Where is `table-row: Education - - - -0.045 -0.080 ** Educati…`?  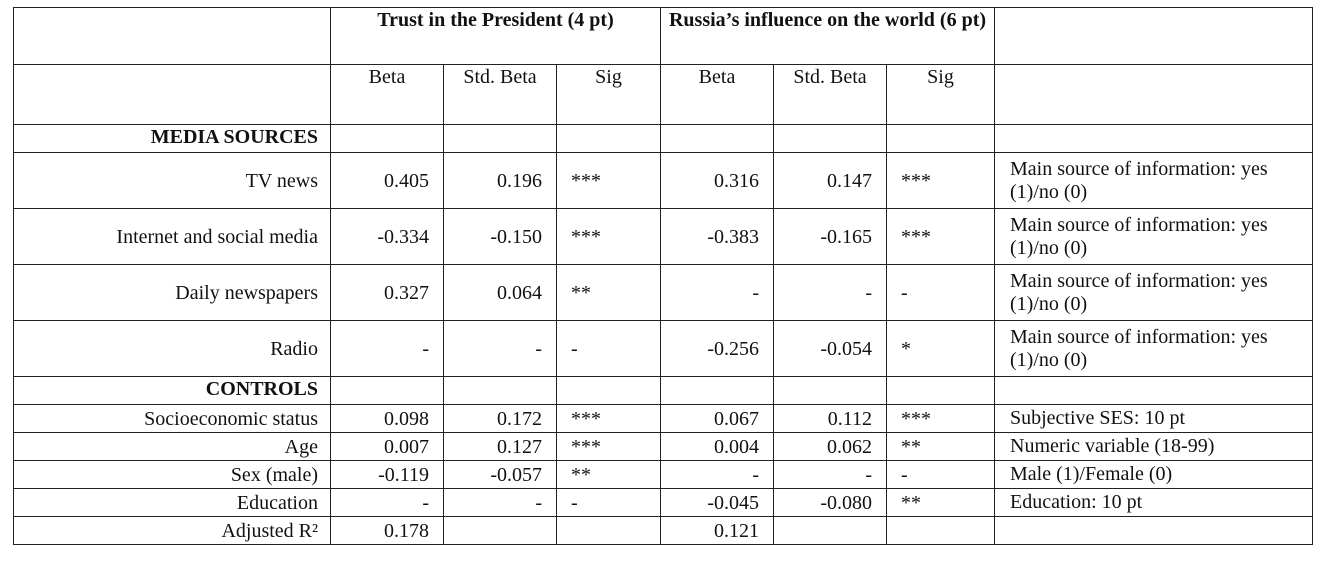
table-row: Education - - - -0.045 -0.080 ** Educati… is located at coordinates (663, 502).